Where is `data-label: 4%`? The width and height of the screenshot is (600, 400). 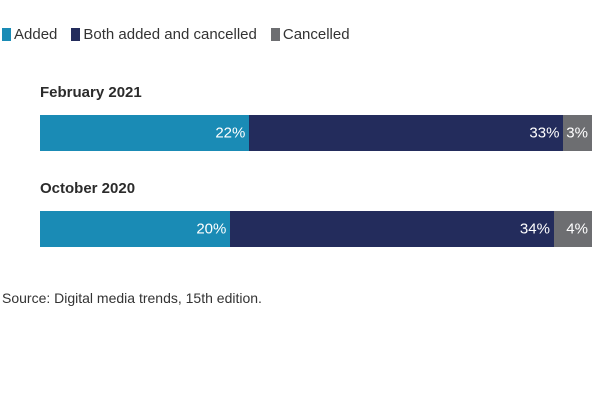 data-label: 4% is located at coordinates (577, 229).